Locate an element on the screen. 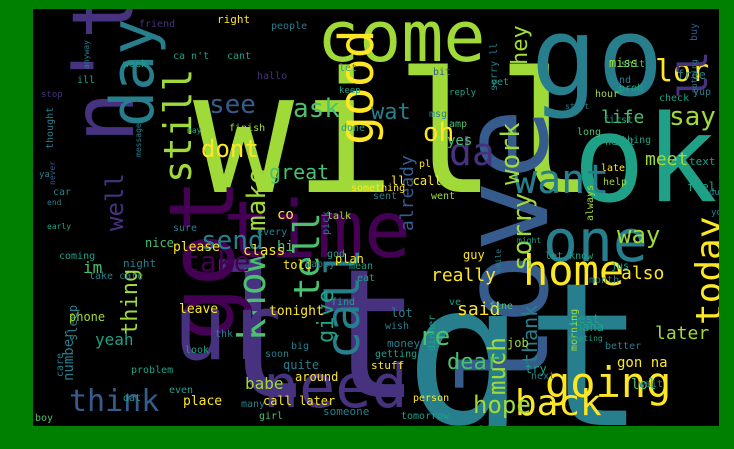  word-thank: thank is located at coordinates (530, 335).